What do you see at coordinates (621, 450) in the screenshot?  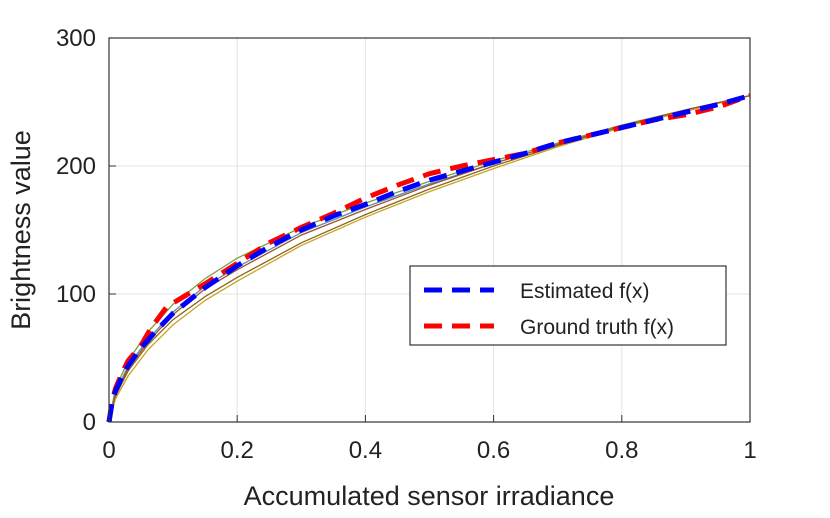 I see `x-tick-label: 0.8` at bounding box center [621, 450].